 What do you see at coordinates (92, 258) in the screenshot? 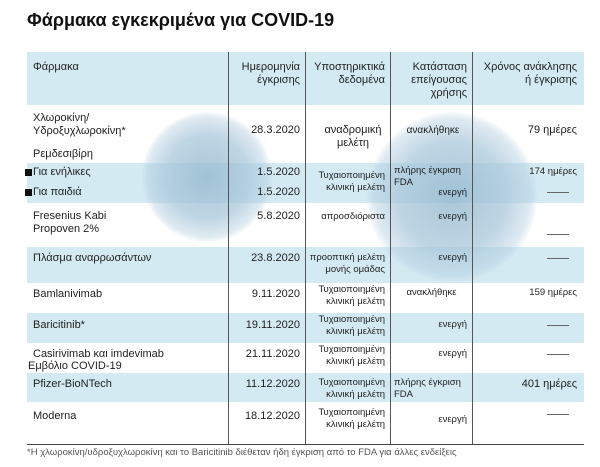
I see `drug-name: Πλάσμα αναρρωσάντων` at bounding box center [92, 258].